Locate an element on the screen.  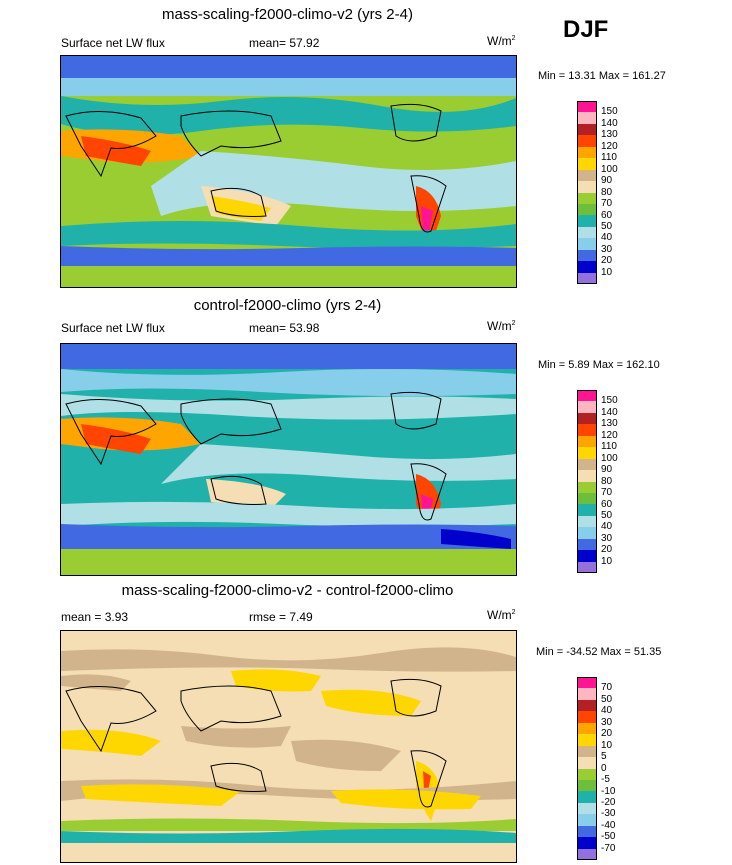
panel-3-units: W/m2 is located at coordinates (501, 615).